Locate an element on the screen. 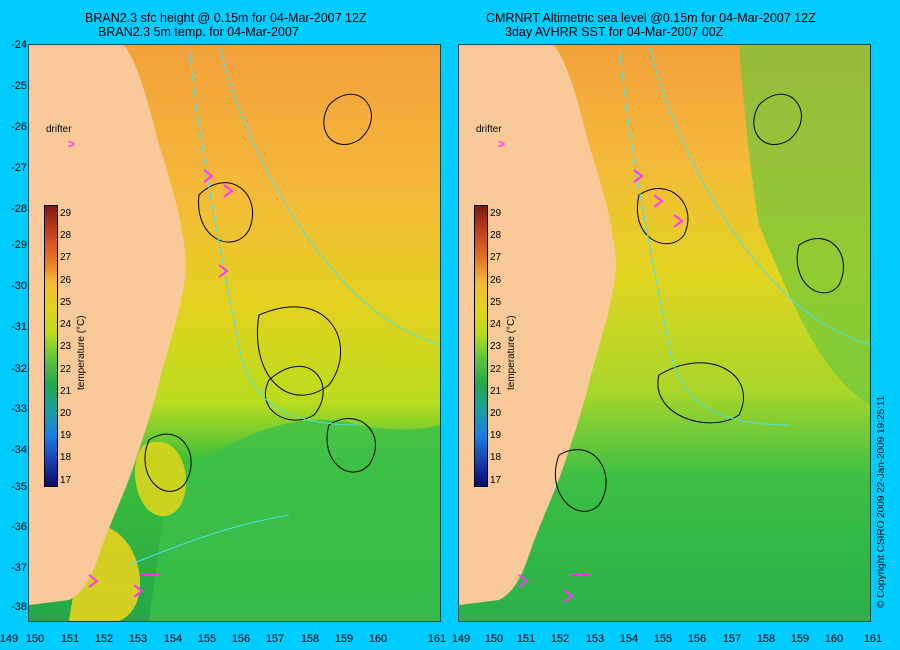  cold-water-region is located at coordinates (294, 520).